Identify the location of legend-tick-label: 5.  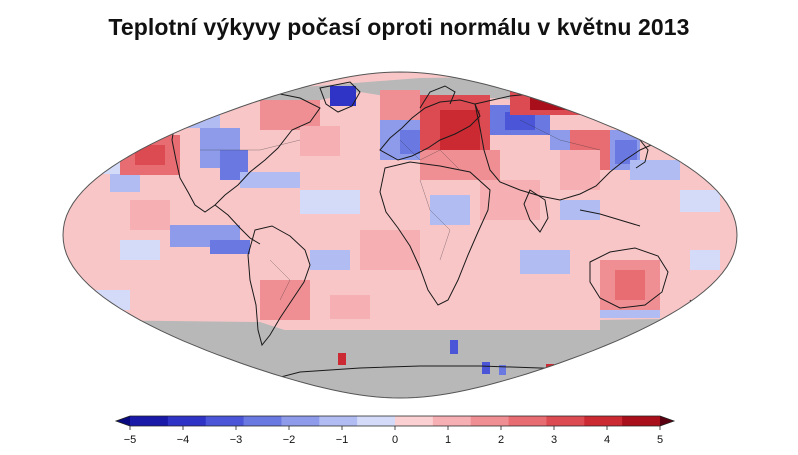
(660, 440).